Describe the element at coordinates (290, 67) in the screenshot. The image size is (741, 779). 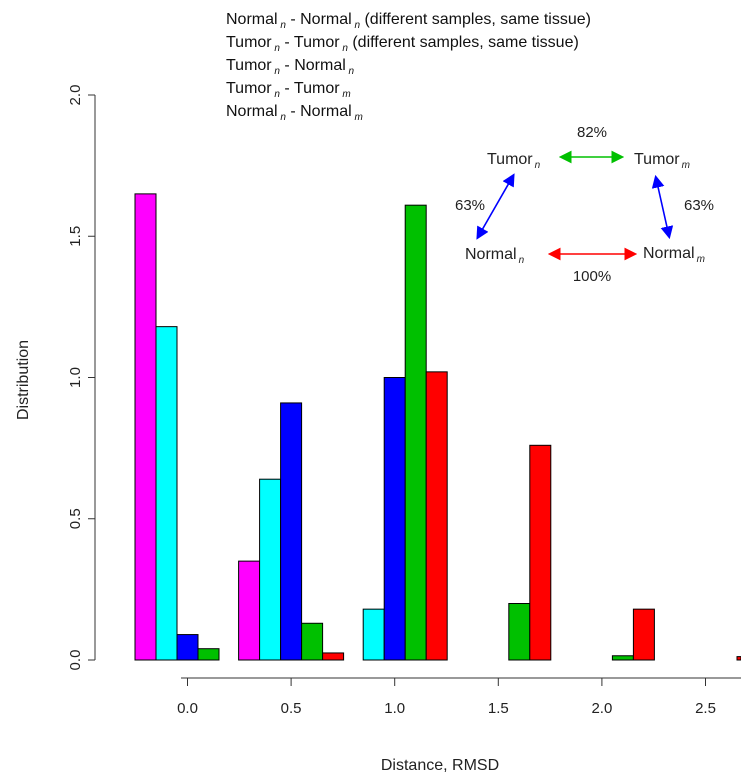
I see `legend-entry: Tumor n - Normal n` at that location.